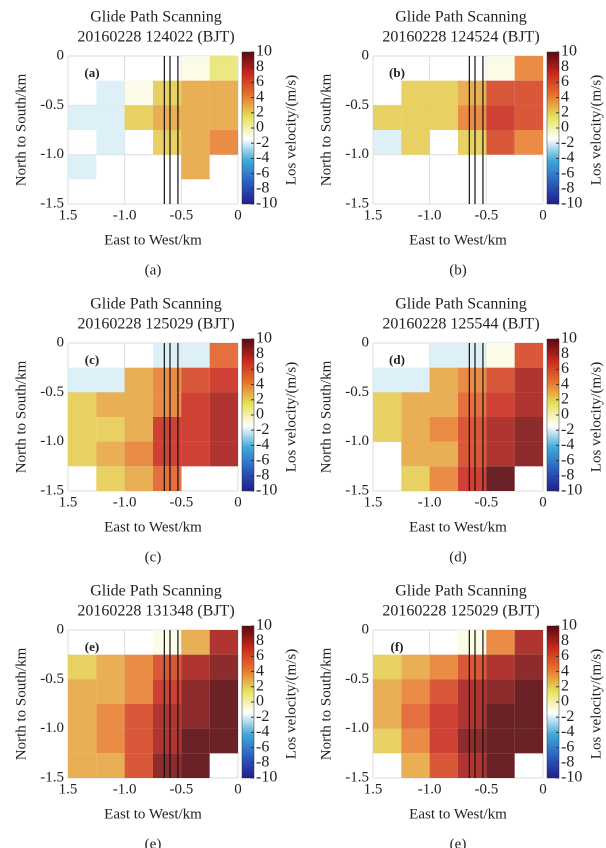 The width and height of the screenshot is (606, 848). What do you see at coordinates (567, 761) in the screenshot?
I see `colorbar-tick-label: -8` at bounding box center [567, 761].